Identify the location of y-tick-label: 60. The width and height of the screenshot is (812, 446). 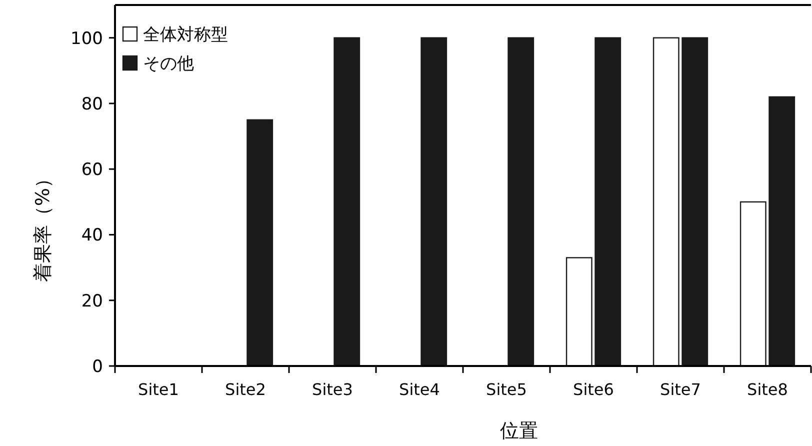
(92, 170).